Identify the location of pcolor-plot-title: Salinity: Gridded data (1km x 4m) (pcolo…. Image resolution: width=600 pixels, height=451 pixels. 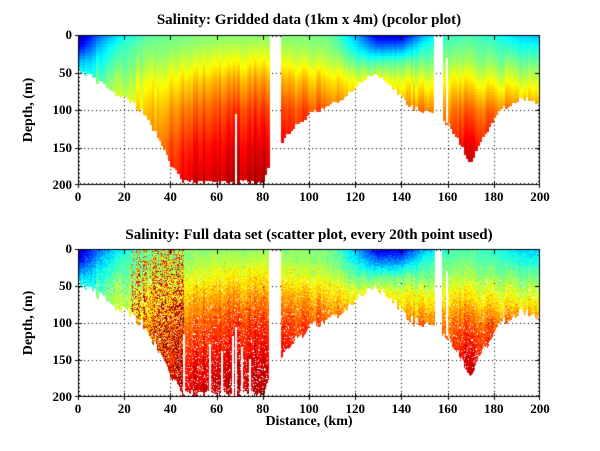
(309, 20).